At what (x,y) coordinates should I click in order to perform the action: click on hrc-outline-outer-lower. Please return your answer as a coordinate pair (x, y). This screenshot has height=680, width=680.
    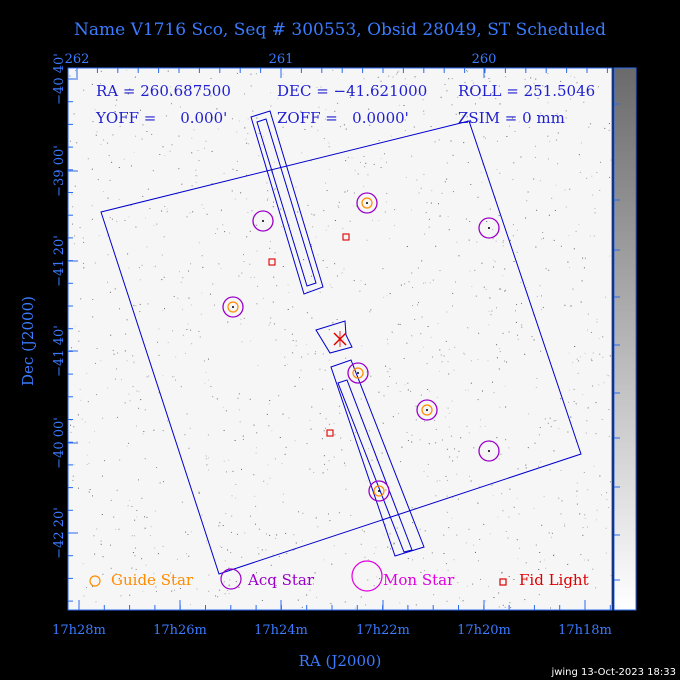
    Looking at the image, I should click on (377, 458).